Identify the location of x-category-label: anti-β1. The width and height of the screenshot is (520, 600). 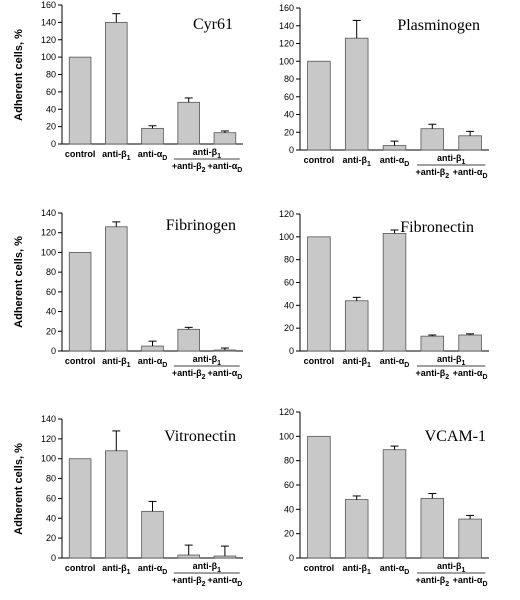
(116, 362).